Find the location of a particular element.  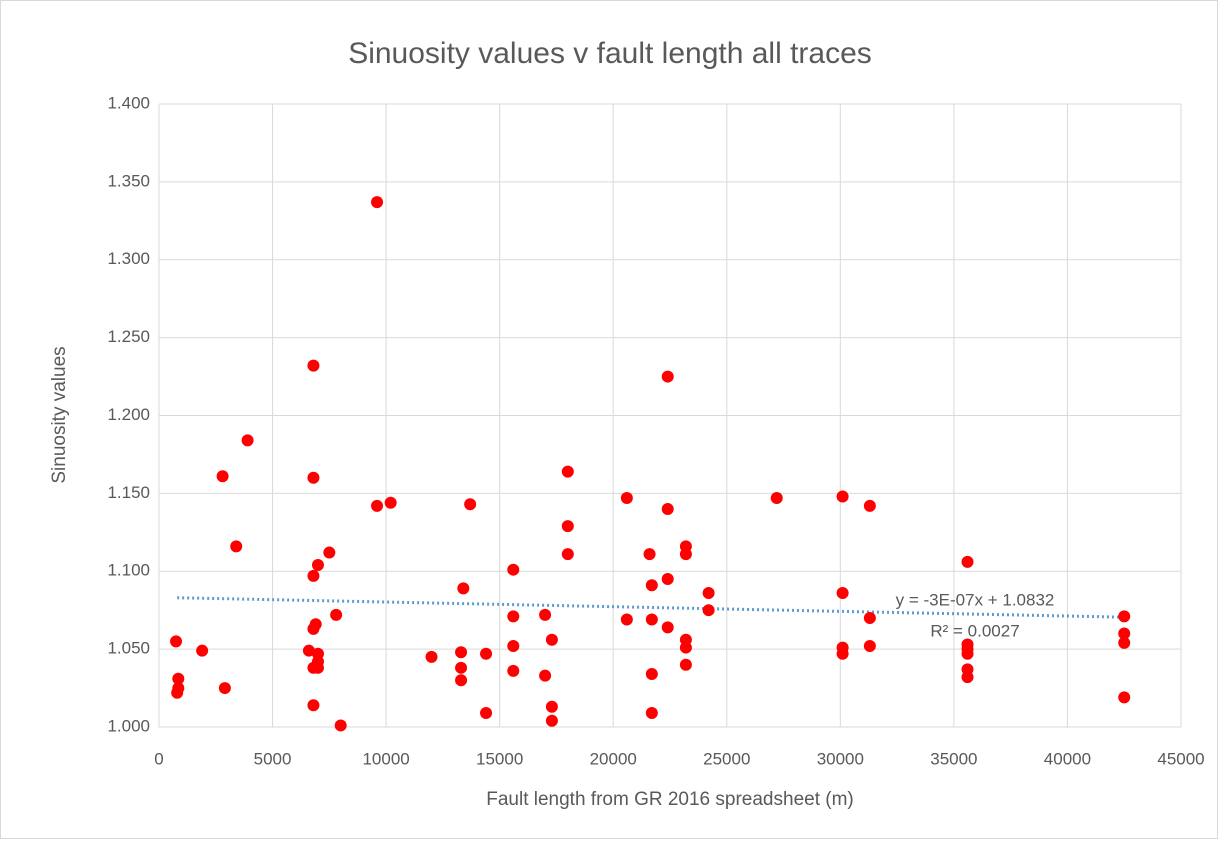

x-tick-label: 5000 is located at coordinates (273, 758).